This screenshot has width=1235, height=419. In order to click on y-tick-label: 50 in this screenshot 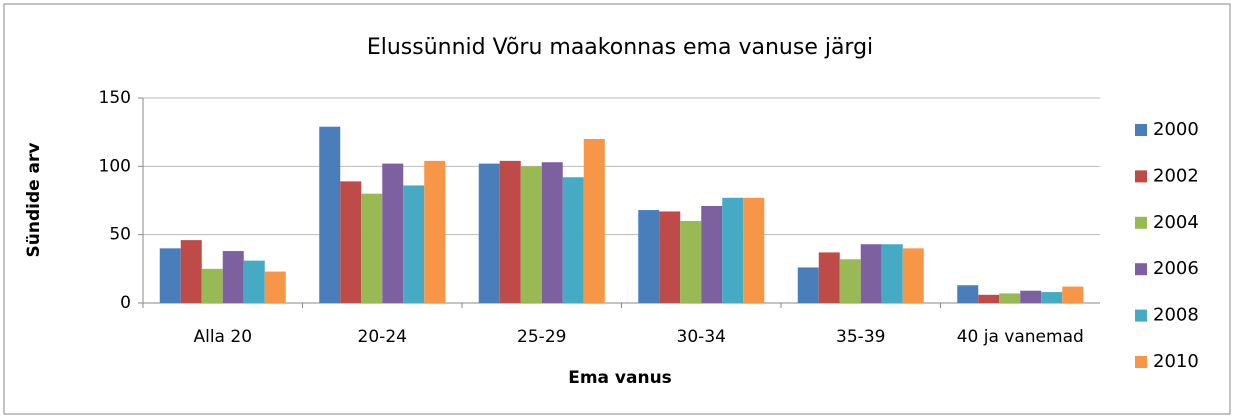, I will do `click(120, 235)`.